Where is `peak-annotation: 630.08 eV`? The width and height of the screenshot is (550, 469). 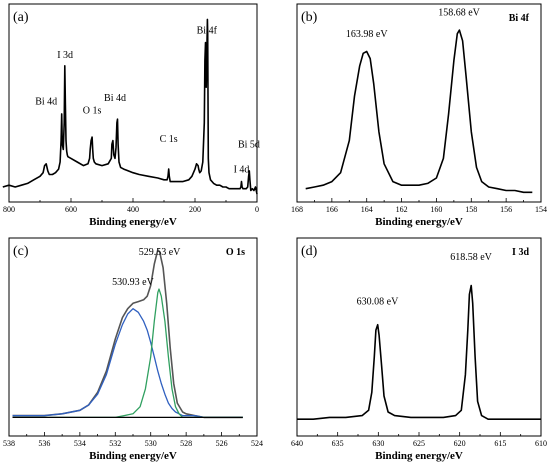
peak-annotation: 630.08 eV is located at coordinates (378, 302).